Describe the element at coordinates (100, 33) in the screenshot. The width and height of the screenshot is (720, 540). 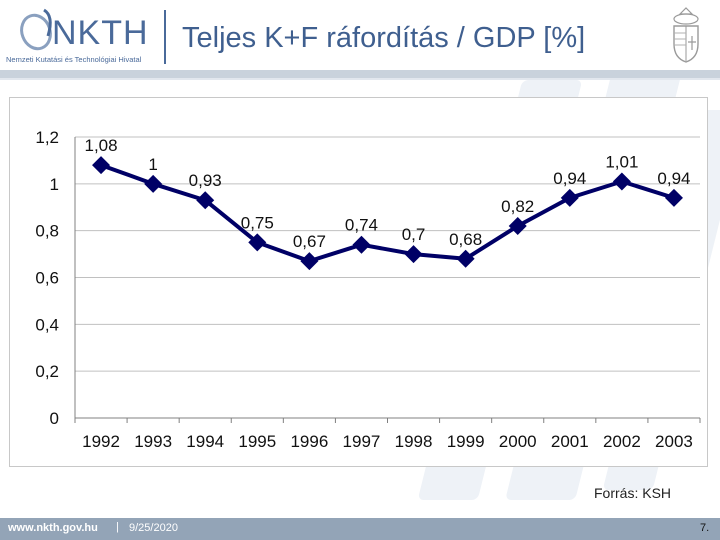
I see `logo-wordmark: NKTH` at that location.